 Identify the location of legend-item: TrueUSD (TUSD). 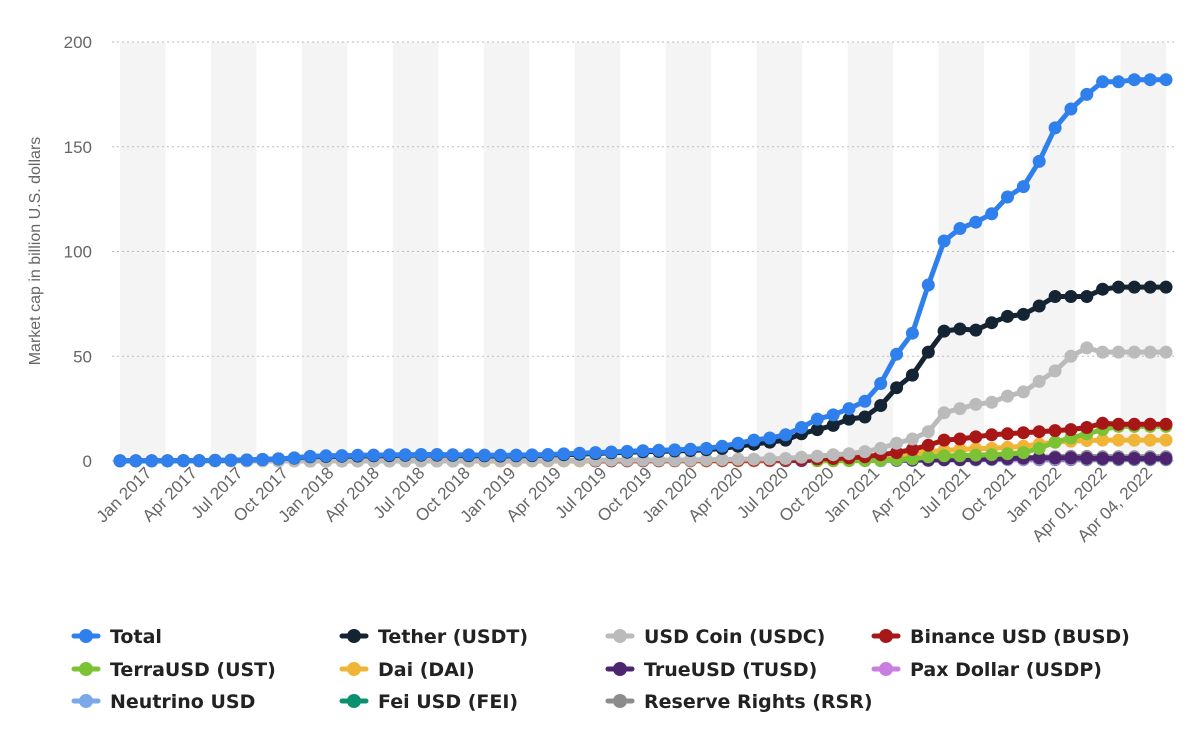
(711, 670).